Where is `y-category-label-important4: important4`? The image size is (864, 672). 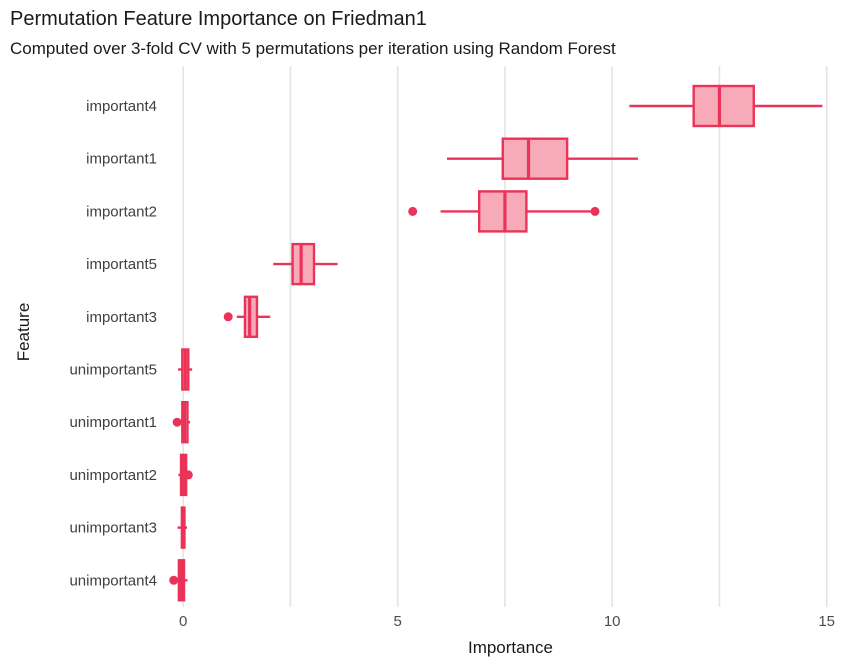
y-category-label-important4: important4 is located at coordinates (121, 106).